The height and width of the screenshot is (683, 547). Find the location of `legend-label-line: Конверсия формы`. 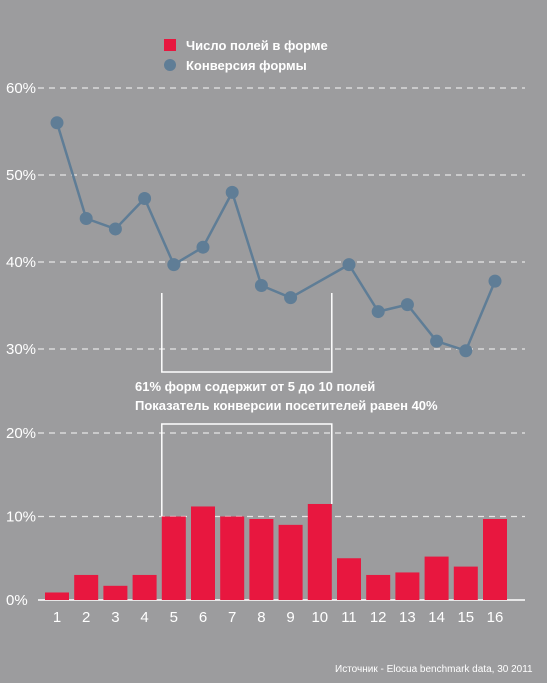

legend-label-line: Конверсия формы is located at coordinates (246, 65).